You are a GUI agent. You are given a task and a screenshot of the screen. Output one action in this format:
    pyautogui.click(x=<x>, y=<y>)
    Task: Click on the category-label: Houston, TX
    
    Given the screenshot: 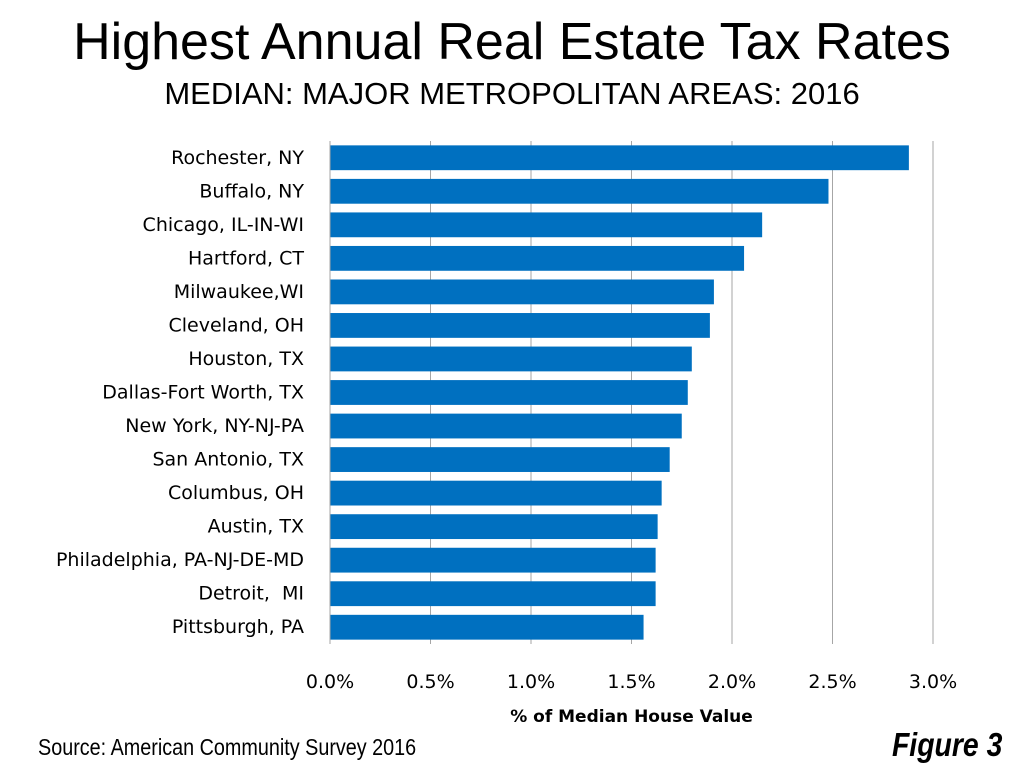 What is the action you would take?
    pyautogui.click(x=246, y=359)
    